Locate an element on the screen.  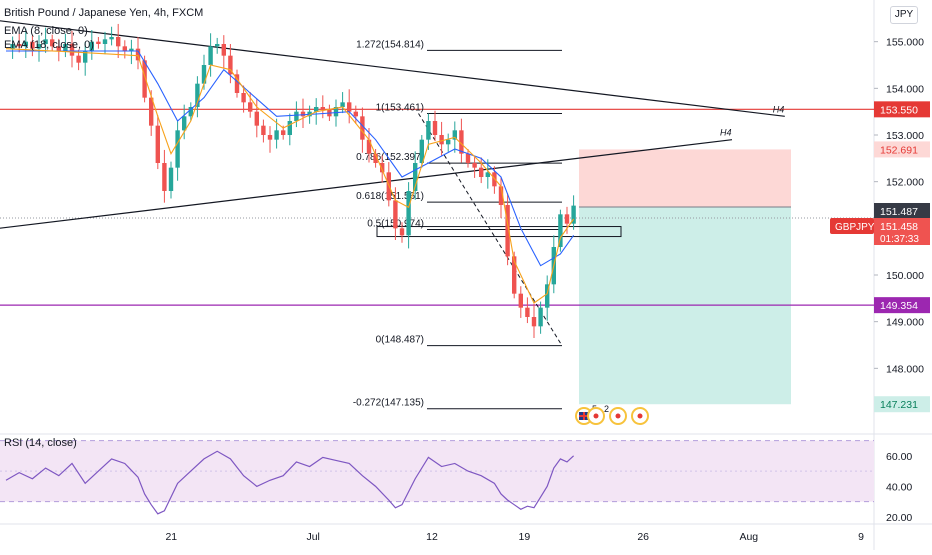
time-axis: 1421Jul121926Aug916 is located at coordinates (466, 537).